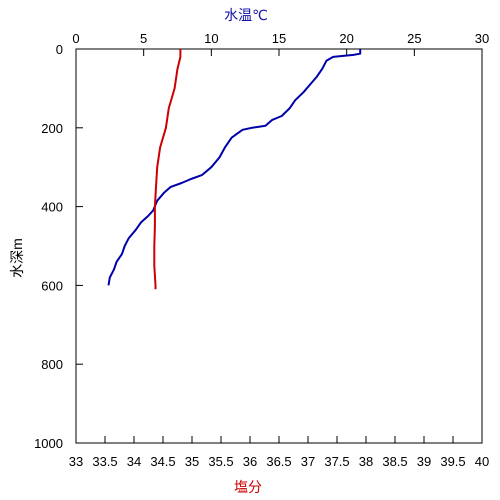 Image resolution: width=500 pixels, height=500 pixels. Describe the element at coordinates (308, 461) in the screenshot. I see `bottom-tick-label: 37` at that location.